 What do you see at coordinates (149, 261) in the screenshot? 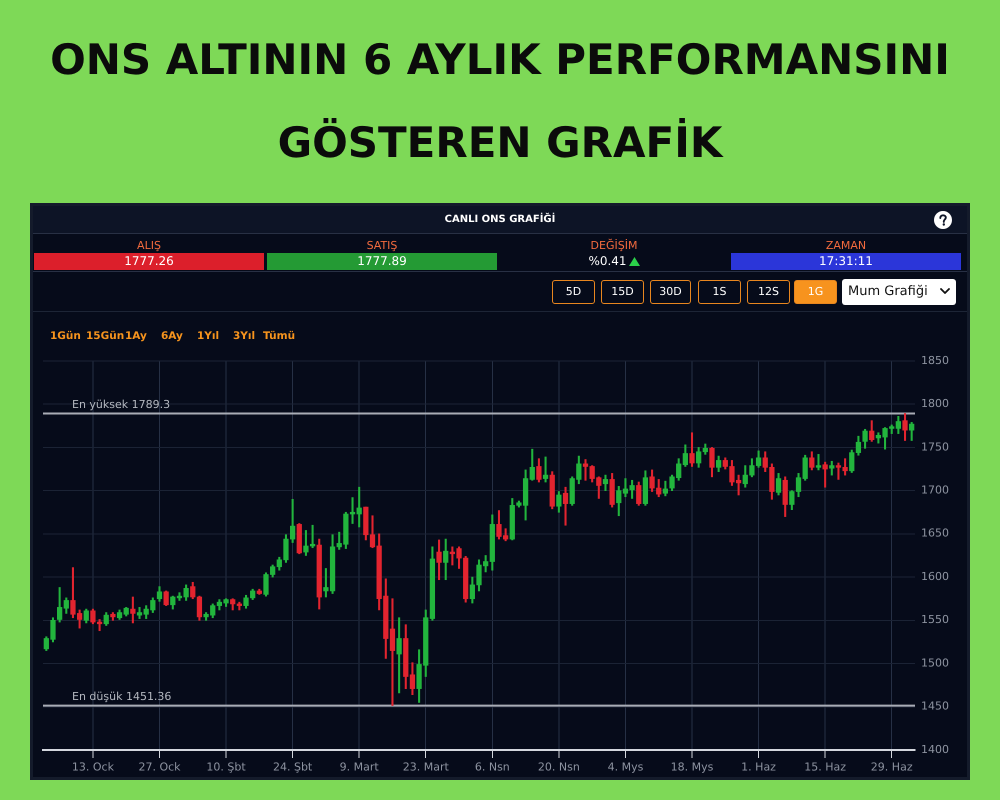
I see `text: 1777.26` at bounding box center [149, 261].